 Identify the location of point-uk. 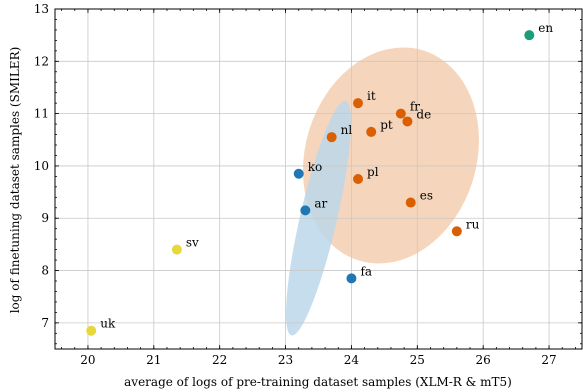
(91, 330).